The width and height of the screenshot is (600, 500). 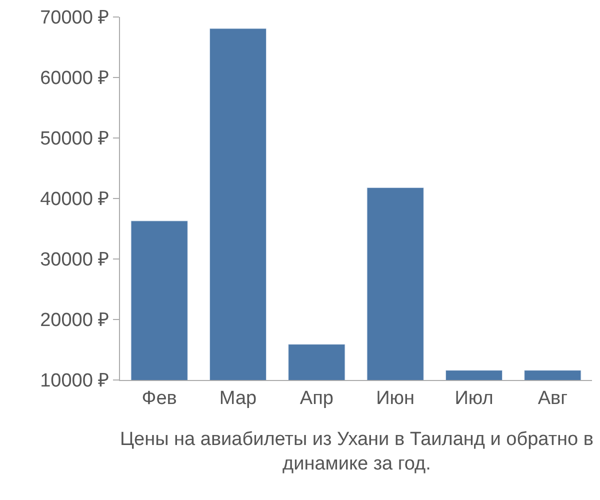 I want to click on x-tick-label: Июн, so click(x=395, y=398).